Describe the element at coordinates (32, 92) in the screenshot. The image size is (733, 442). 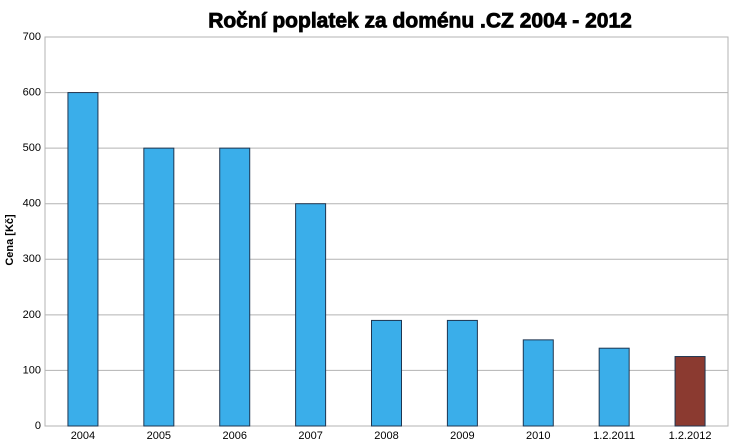
I see `y-tick-label: 600` at that location.